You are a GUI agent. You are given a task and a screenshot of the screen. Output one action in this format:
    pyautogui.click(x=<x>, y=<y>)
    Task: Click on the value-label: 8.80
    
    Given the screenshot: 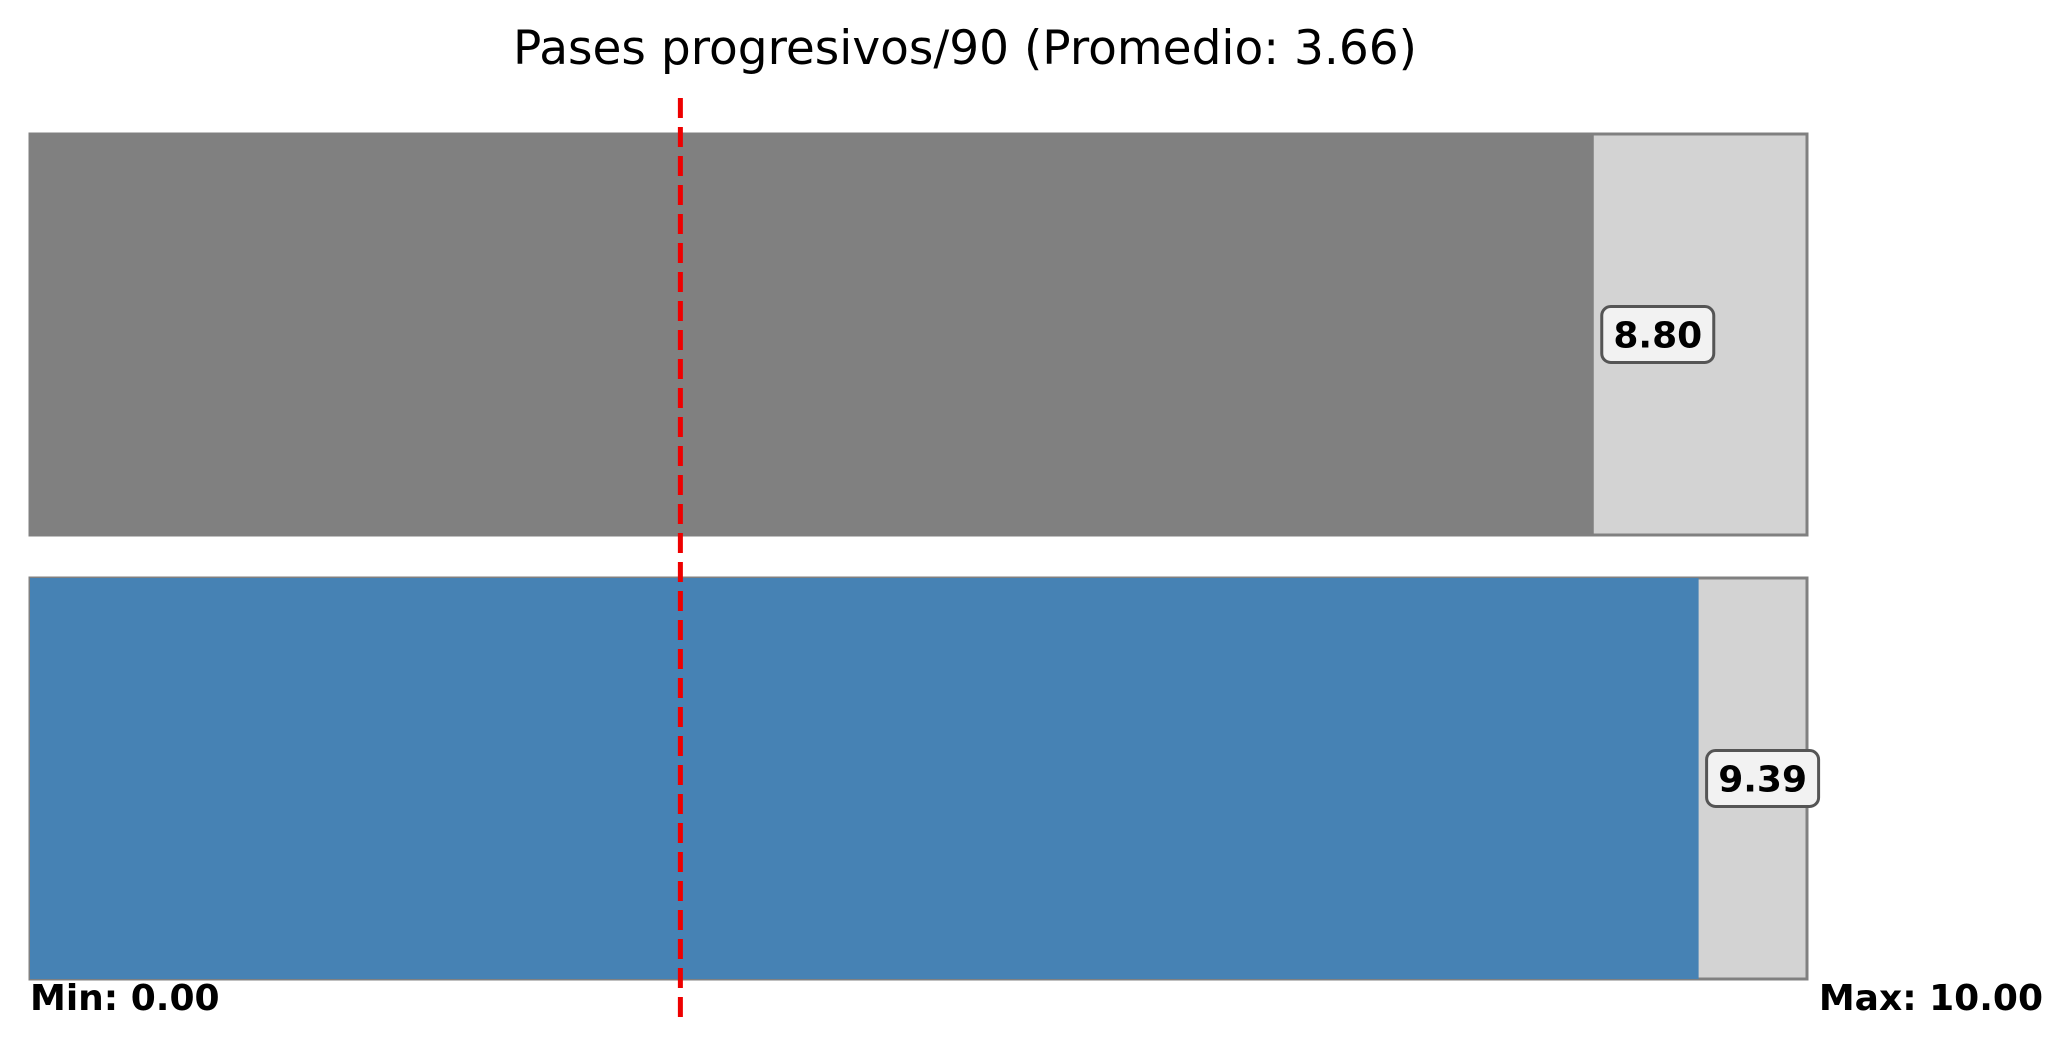 What is the action you would take?
    pyautogui.click(x=1657, y=336)
    